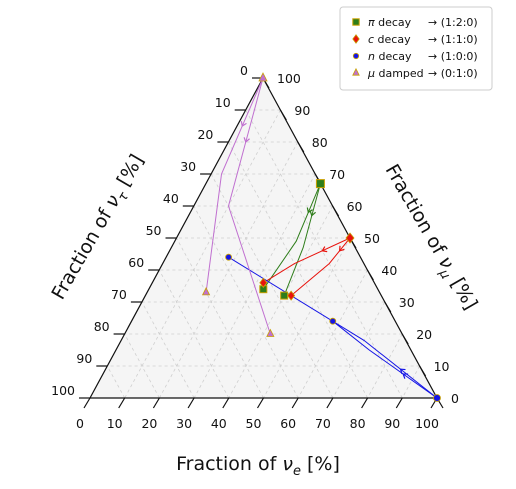 This screenshot has width=516, height=489. Describe the element at coordinates (115, 423) in the screenshot. I see `bottom-tick-label: 10` at that location.